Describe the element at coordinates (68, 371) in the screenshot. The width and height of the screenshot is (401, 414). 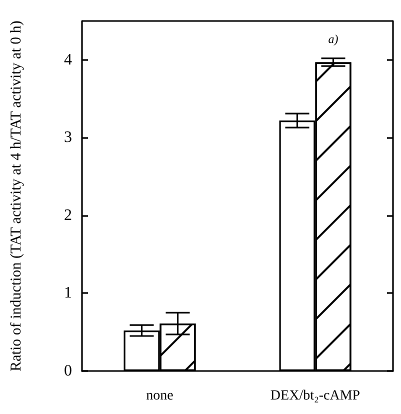
I see `y-tick-label: 0` at that location.